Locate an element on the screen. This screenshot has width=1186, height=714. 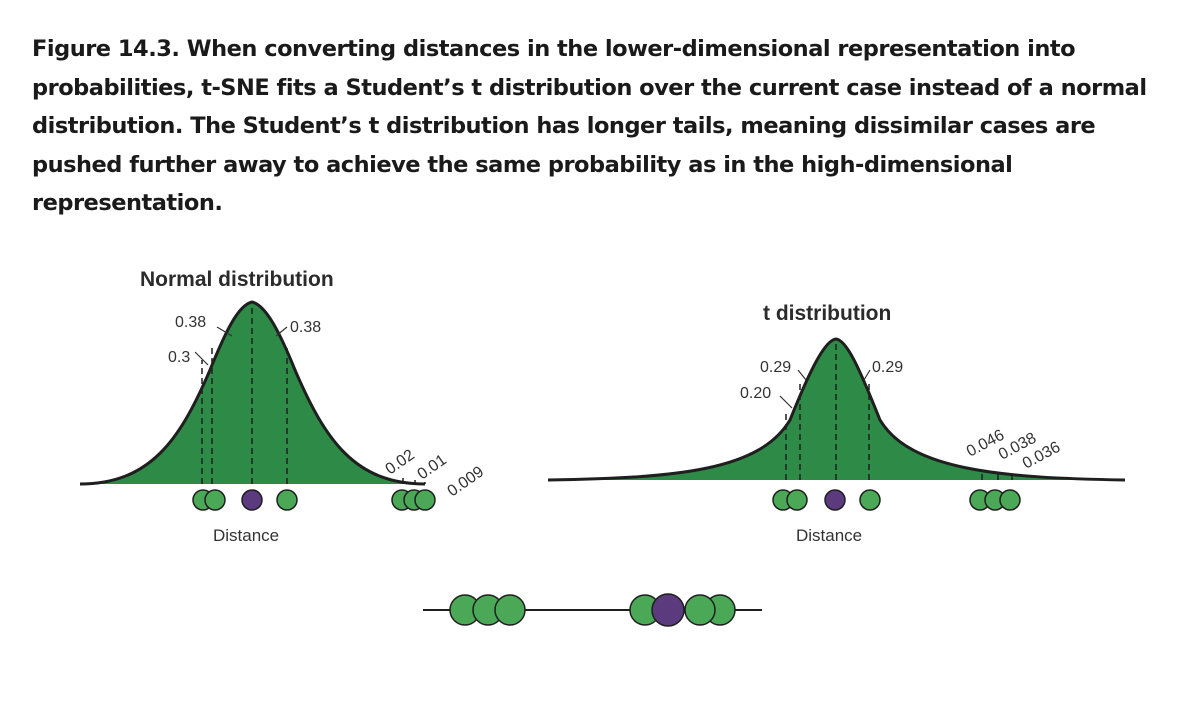
normal-label-top-right: 0.38 is located at coordinates (305, 327).